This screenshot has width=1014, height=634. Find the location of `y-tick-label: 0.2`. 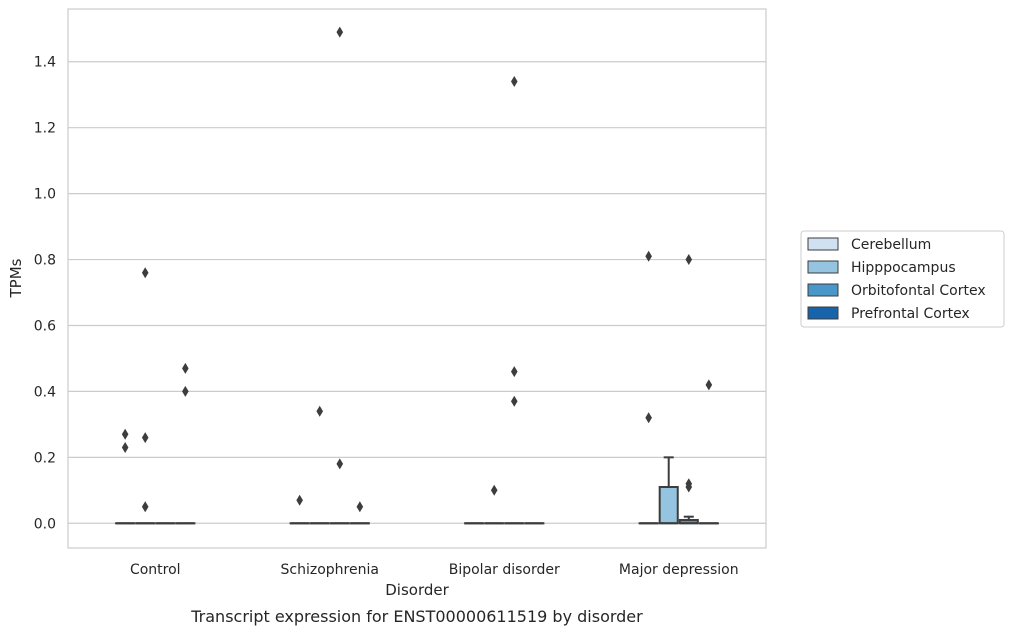

y-tick-label: 0.2 is located at coordinates (45, 458).